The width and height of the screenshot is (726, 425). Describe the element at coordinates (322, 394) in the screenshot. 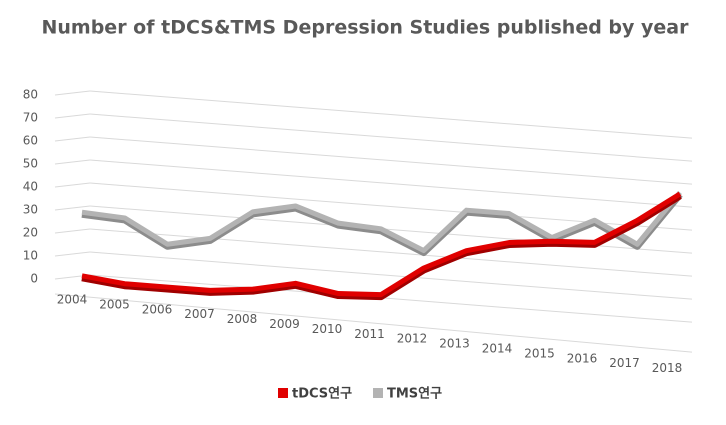

I see `legend-label: tDCS연구` at that location.